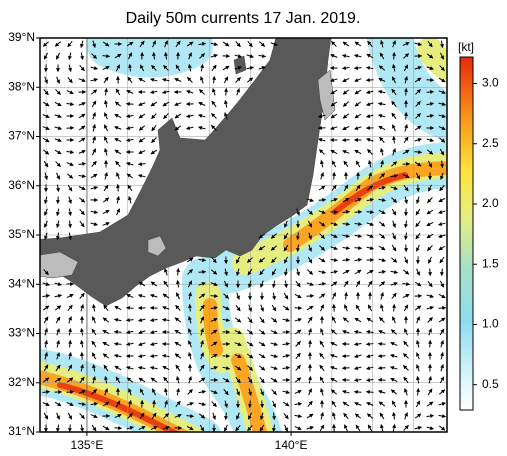 This screenshot has height=456, width=507. What do you see at coordinates (490, 143) in the screenshot?
I see `colorbar-label: 2.5` at bounding box center [490, 143].